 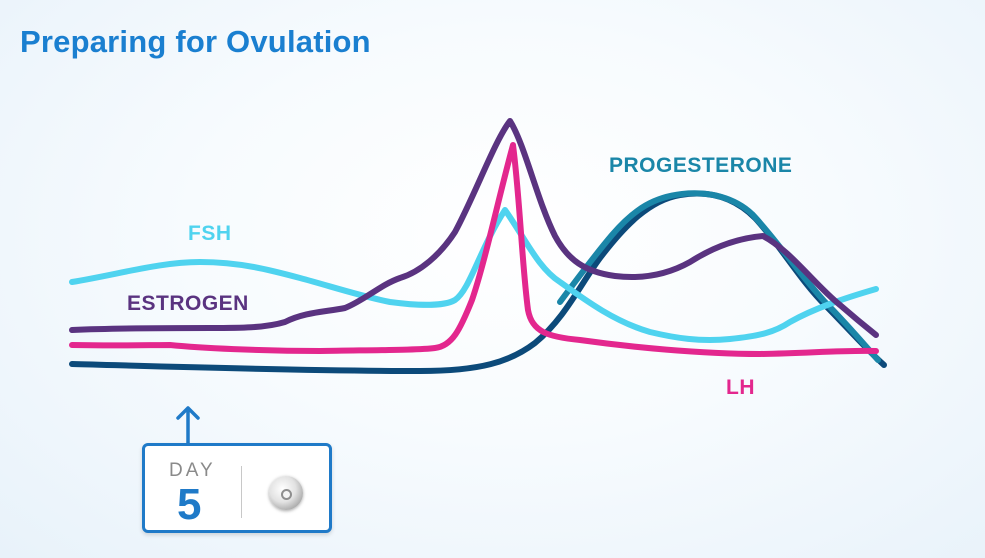 What do you see at coordinates (740, 387) in the screenshot?
I see `lh-label: LH` at bounding box center [740, 387].